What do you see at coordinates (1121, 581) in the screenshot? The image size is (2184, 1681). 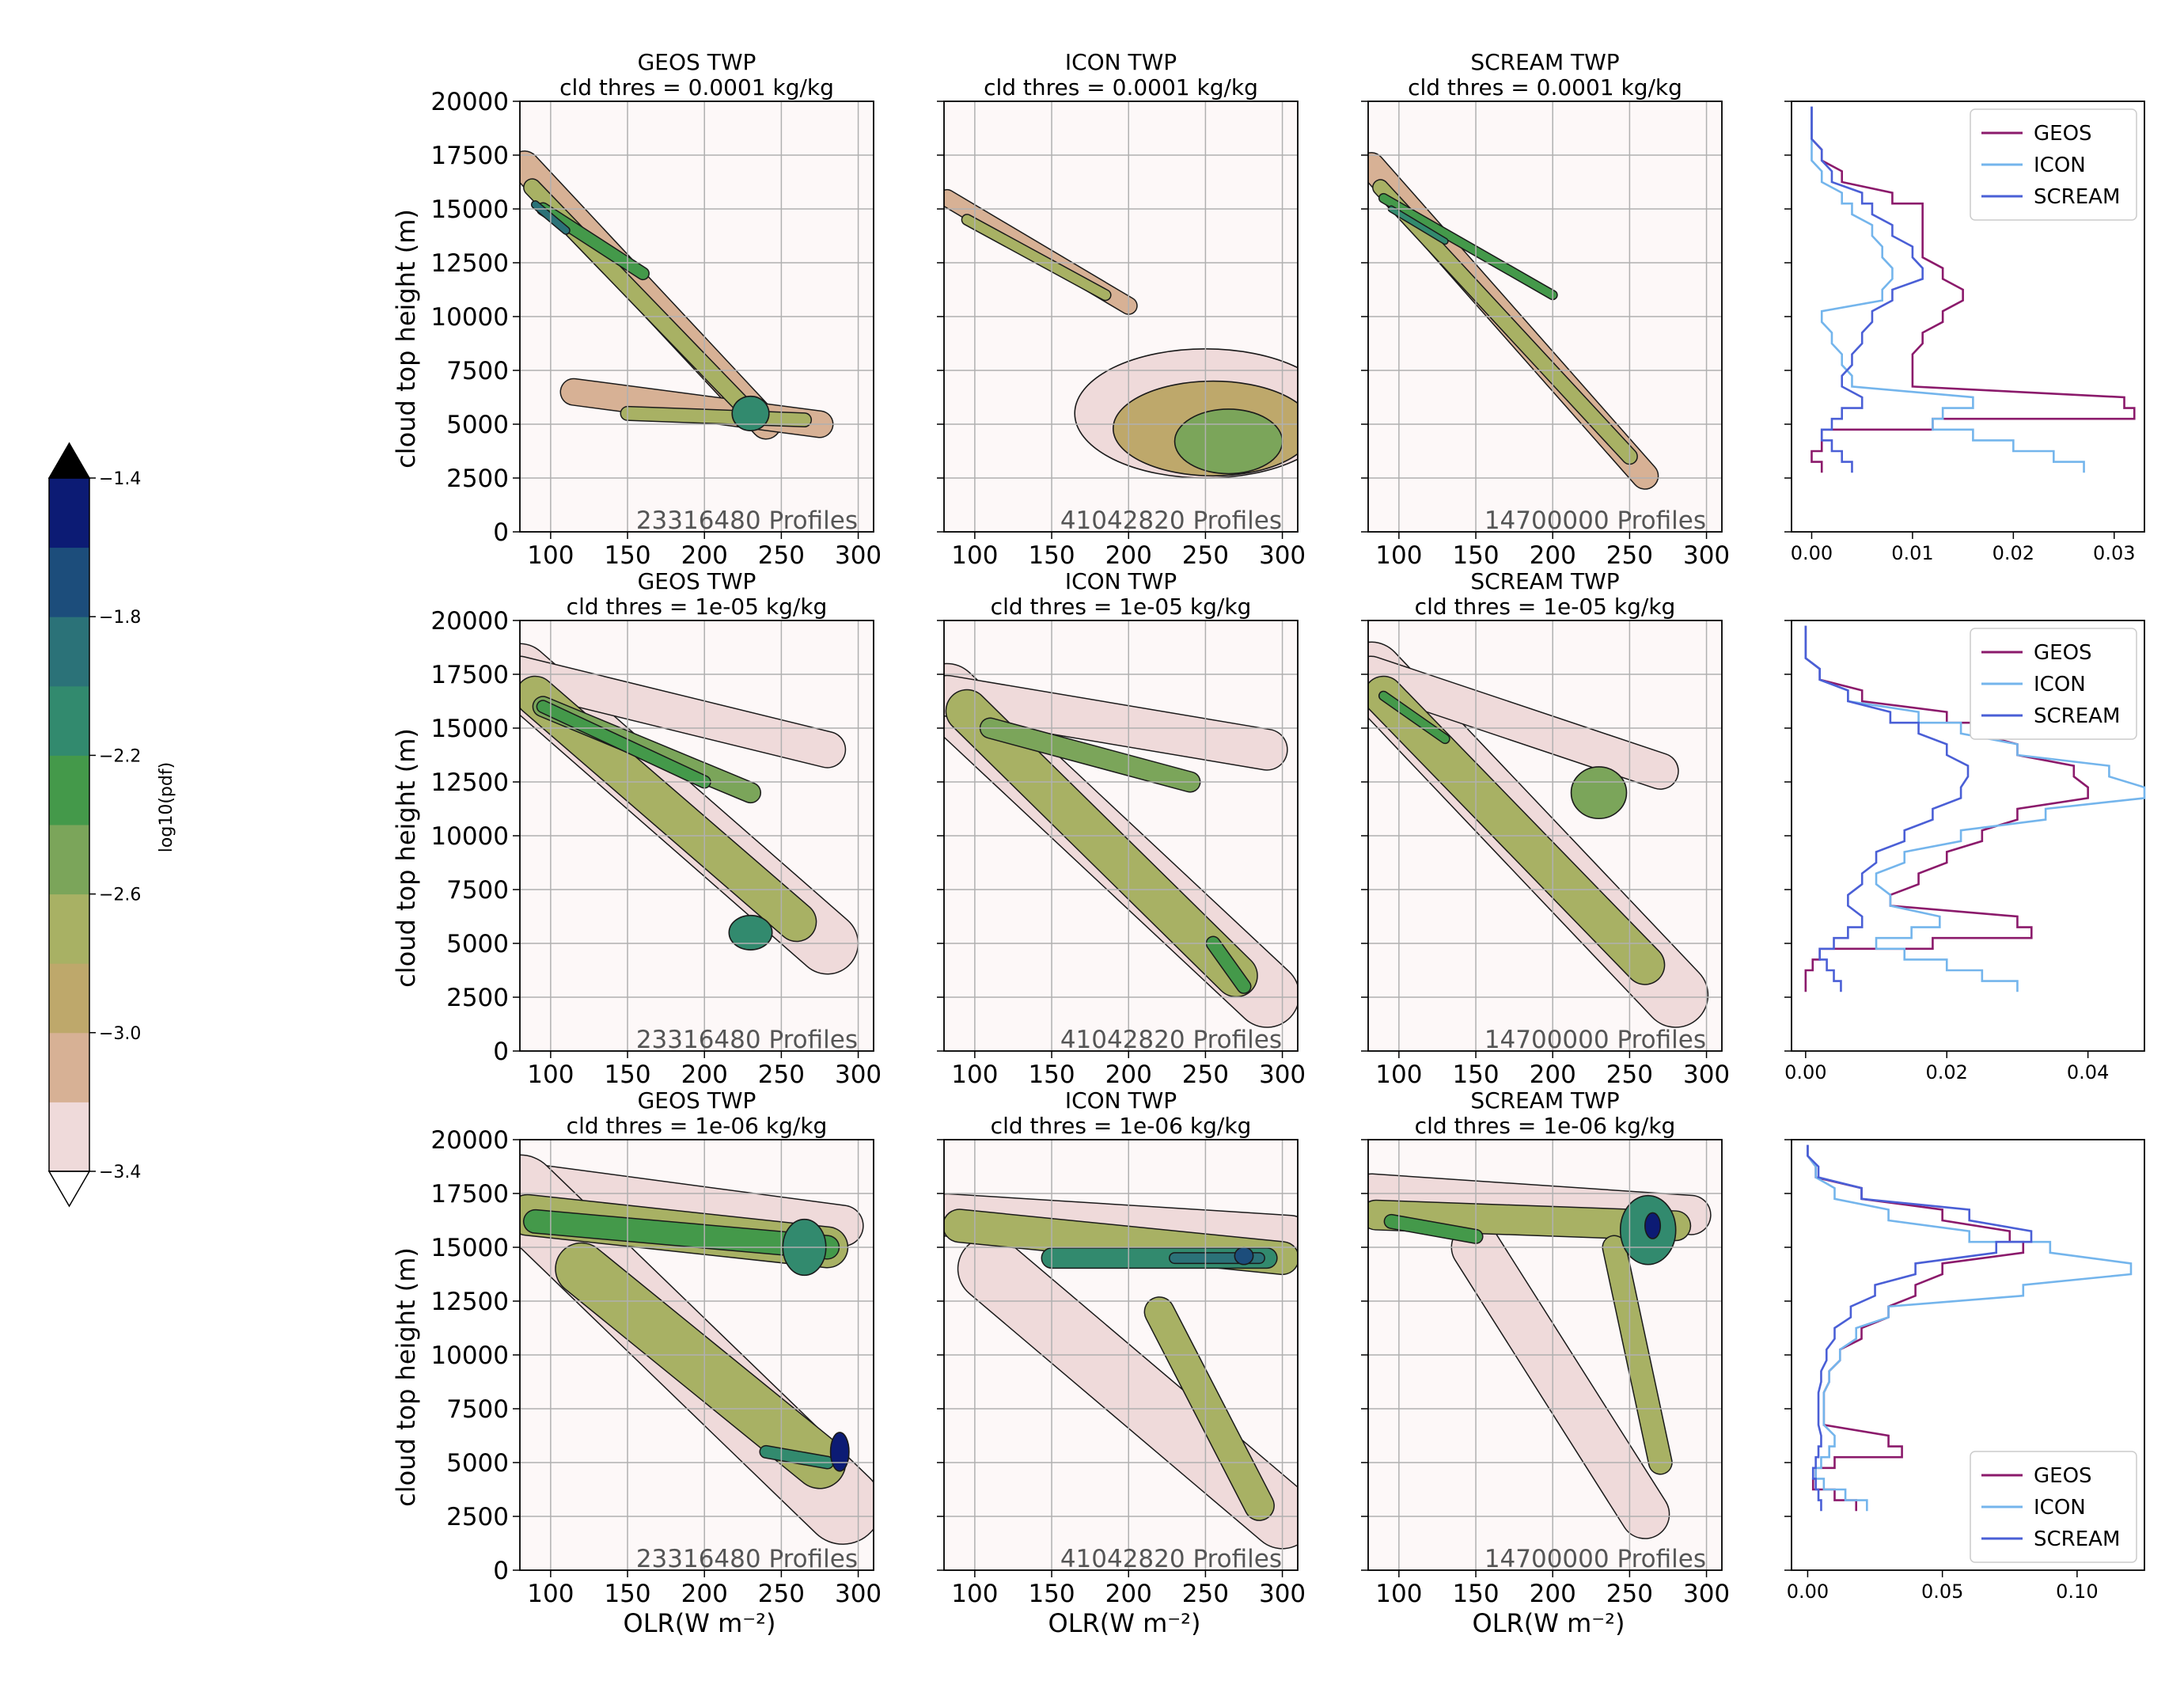 I see `panel-title: ICON TWP` at bounding box center [1121, 581].